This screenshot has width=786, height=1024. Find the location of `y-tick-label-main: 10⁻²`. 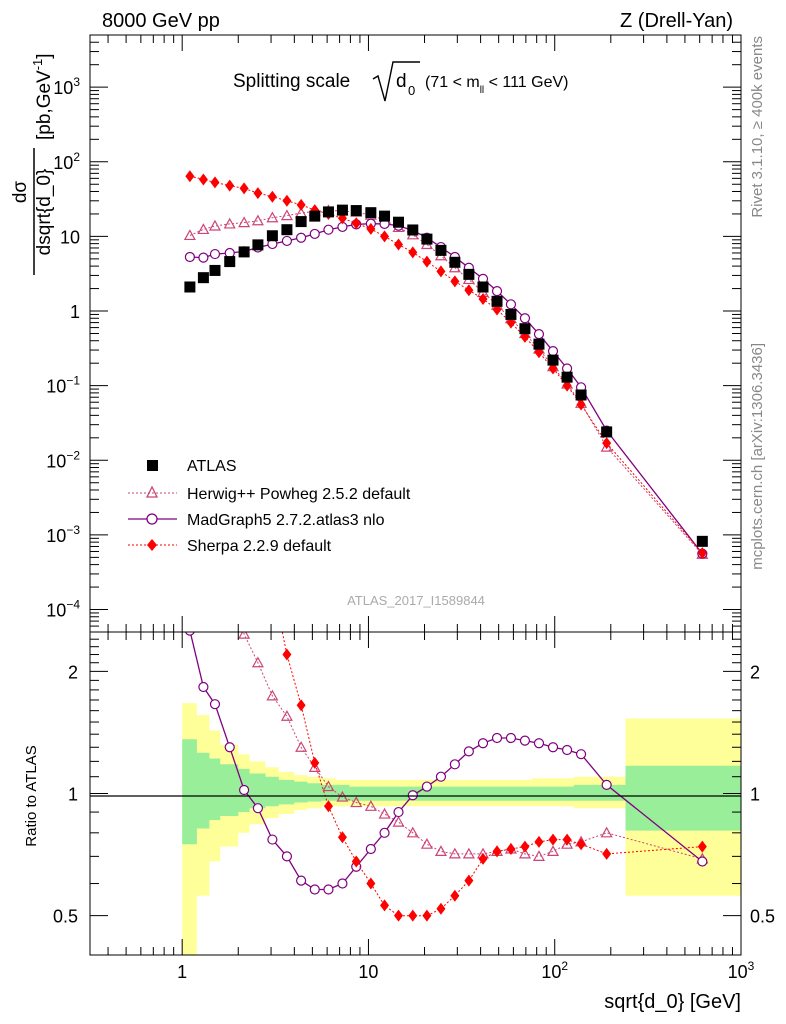

y-tick-label-main: 10⁻² is located at coordinates (63, 459).